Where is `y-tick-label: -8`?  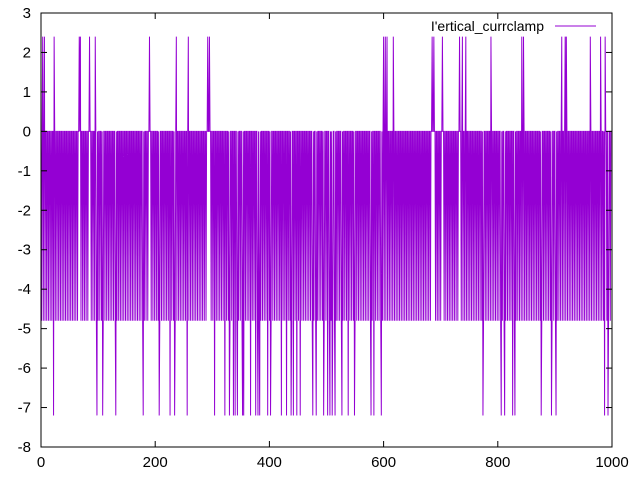
y-tick-label: -8 is located at coordinates (24, 447).